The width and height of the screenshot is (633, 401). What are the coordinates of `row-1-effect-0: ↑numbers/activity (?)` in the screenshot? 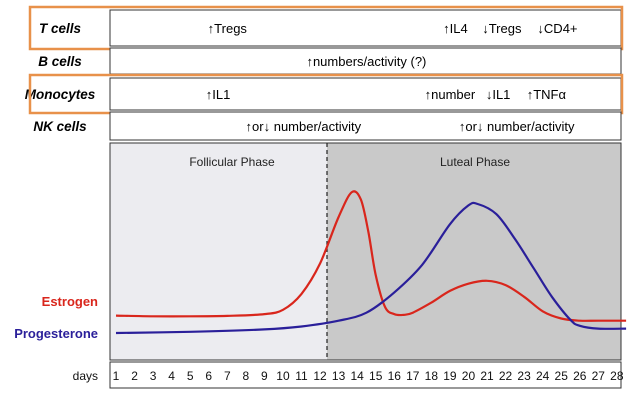 It's located at (366, 61).